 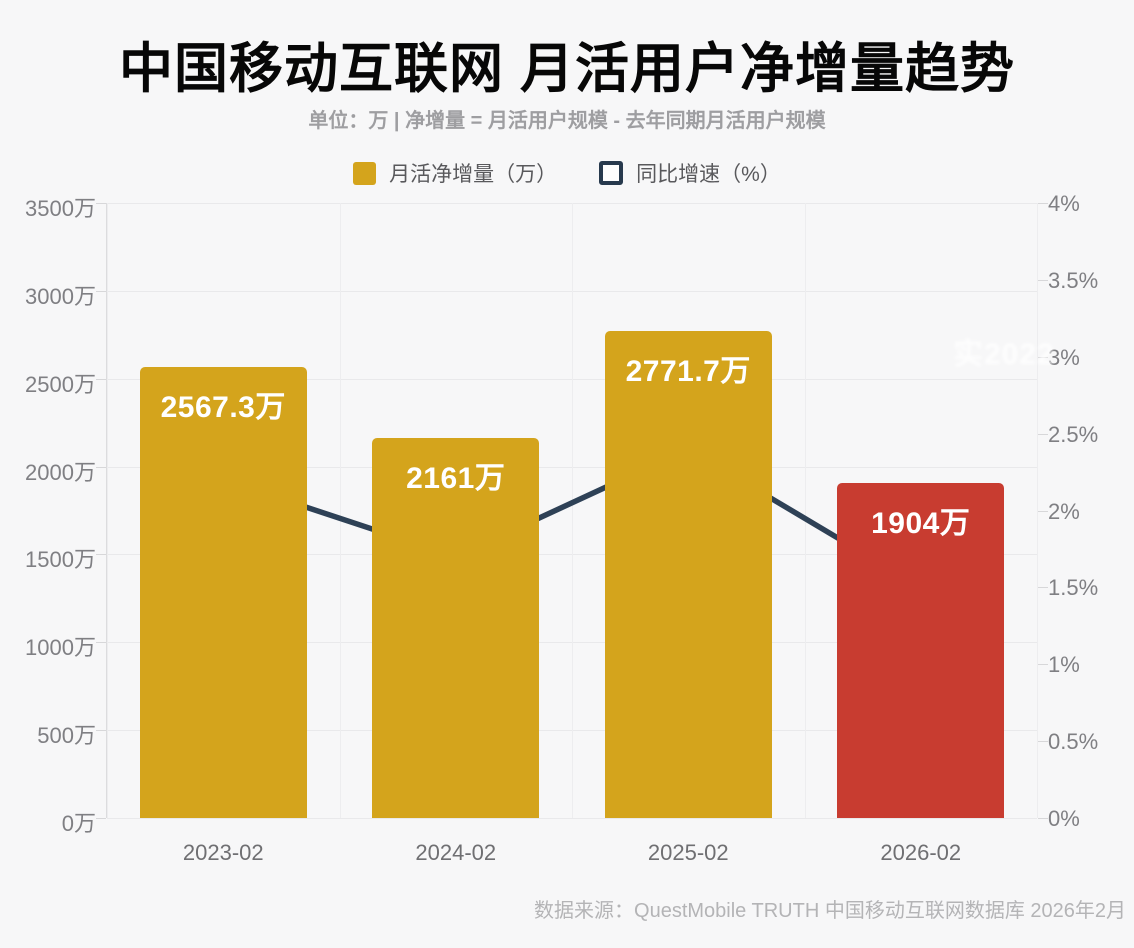 I want to click on right-axis-label: 3%, so click(x=1064, y=357).